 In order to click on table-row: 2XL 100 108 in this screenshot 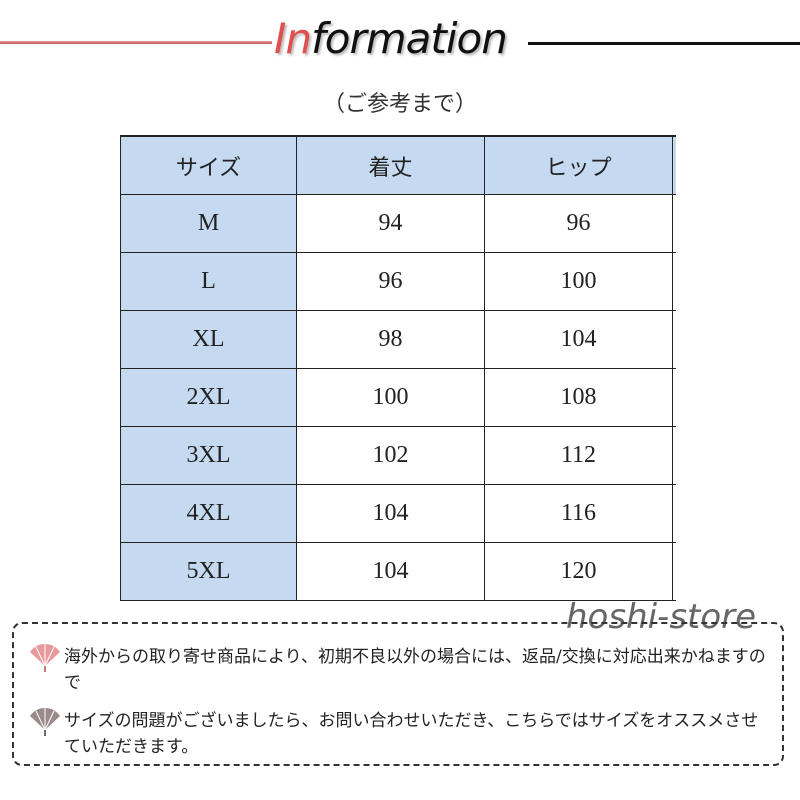, I will do `click(398, 397)`.